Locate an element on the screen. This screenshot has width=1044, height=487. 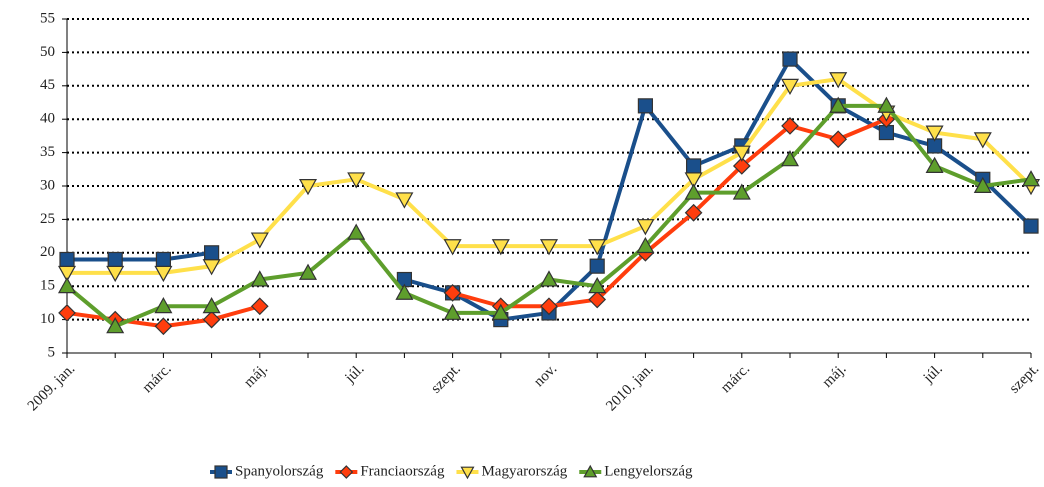
y-tick-label: 15 is located at coordinates (47, 286).